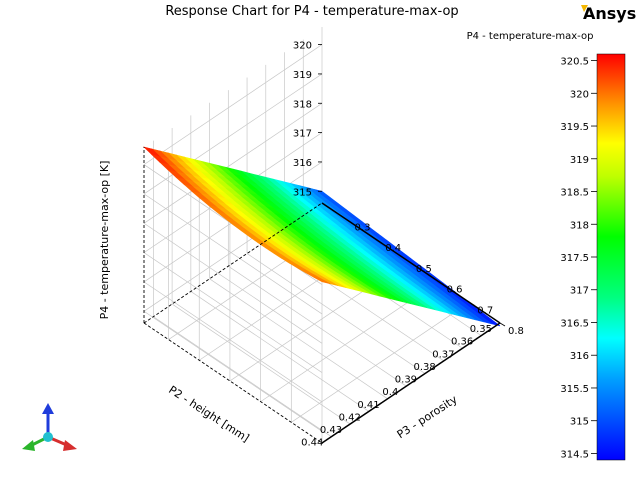 Image resolution: width=640 pixels, height=480 pixels. Describe the element at coordinates (455, 290) in the screenshot. I see `y-tick-label: 0.6` at that location.